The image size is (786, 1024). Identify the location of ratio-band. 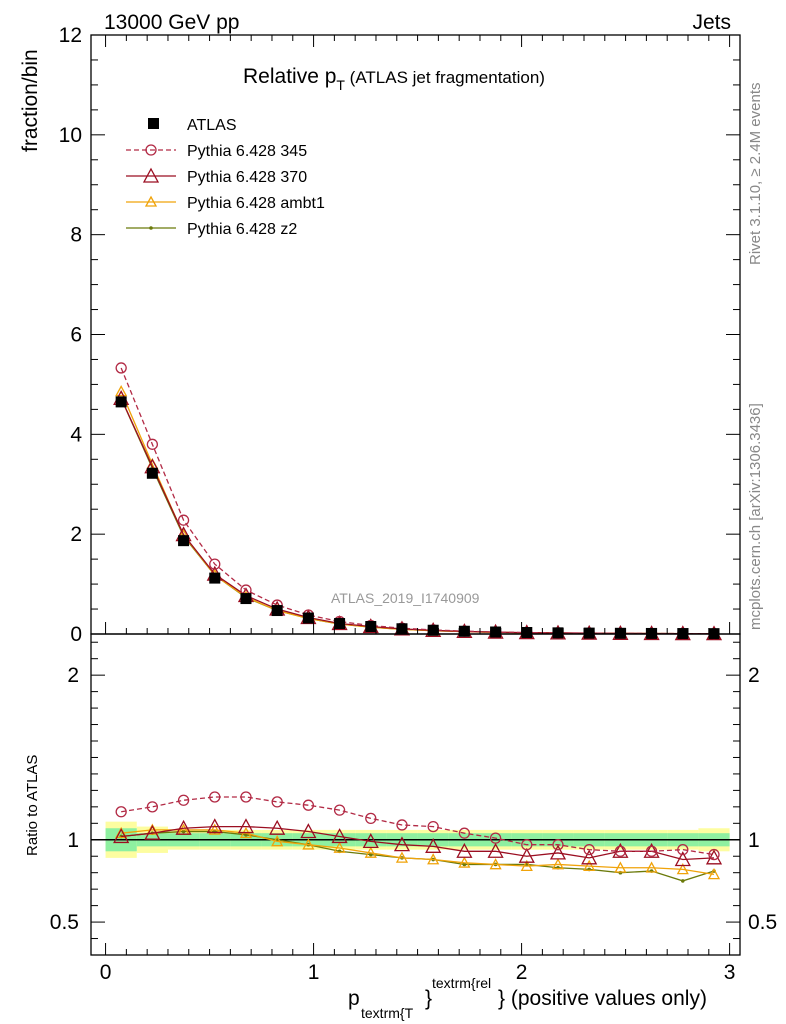
(415, 839).